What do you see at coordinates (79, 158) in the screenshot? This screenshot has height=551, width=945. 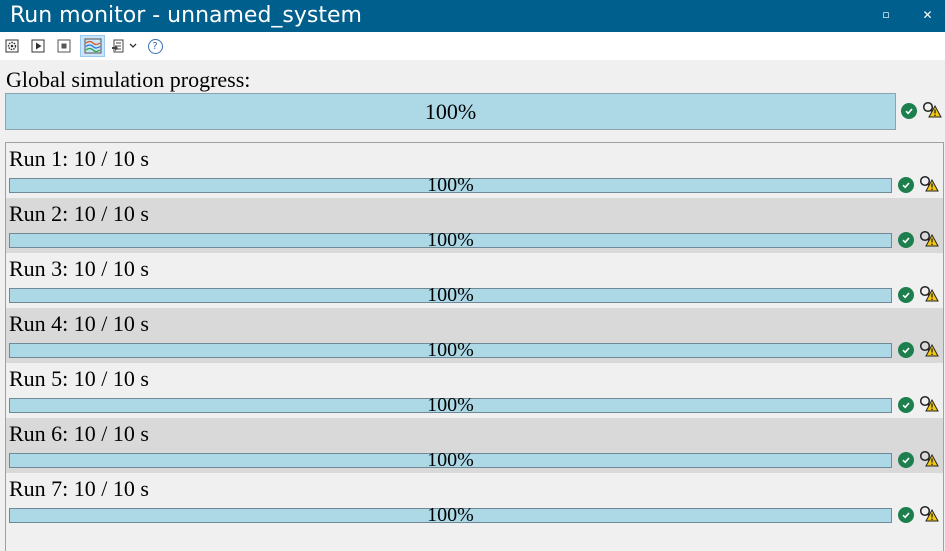 I see `run-label: Run 1: 10 / 10 s` at bounding box center [79, 158].